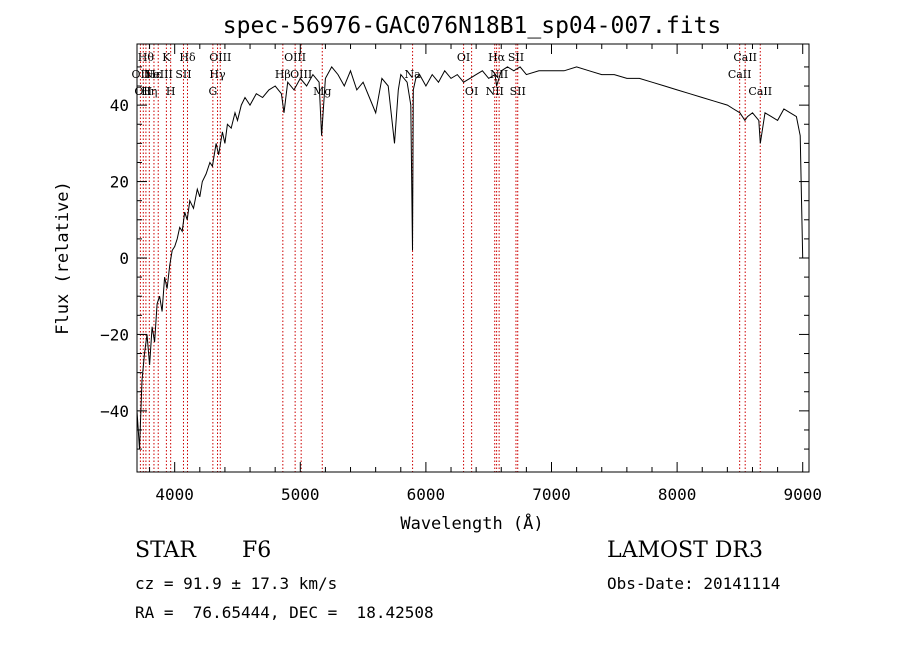 This screenshot has width=900, height=649. What do you see at coordinates (685, 550) in the screenshot?
I see `survey-name: LAMOST DR3` at bounding box center [685, 550].